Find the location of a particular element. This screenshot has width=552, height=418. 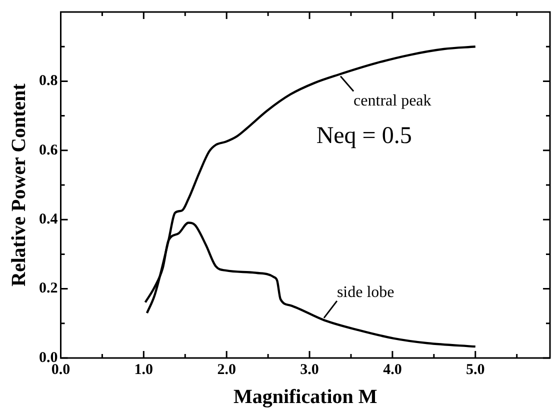

x-tick-label: 3.0 is located at coordinates (309, 370).